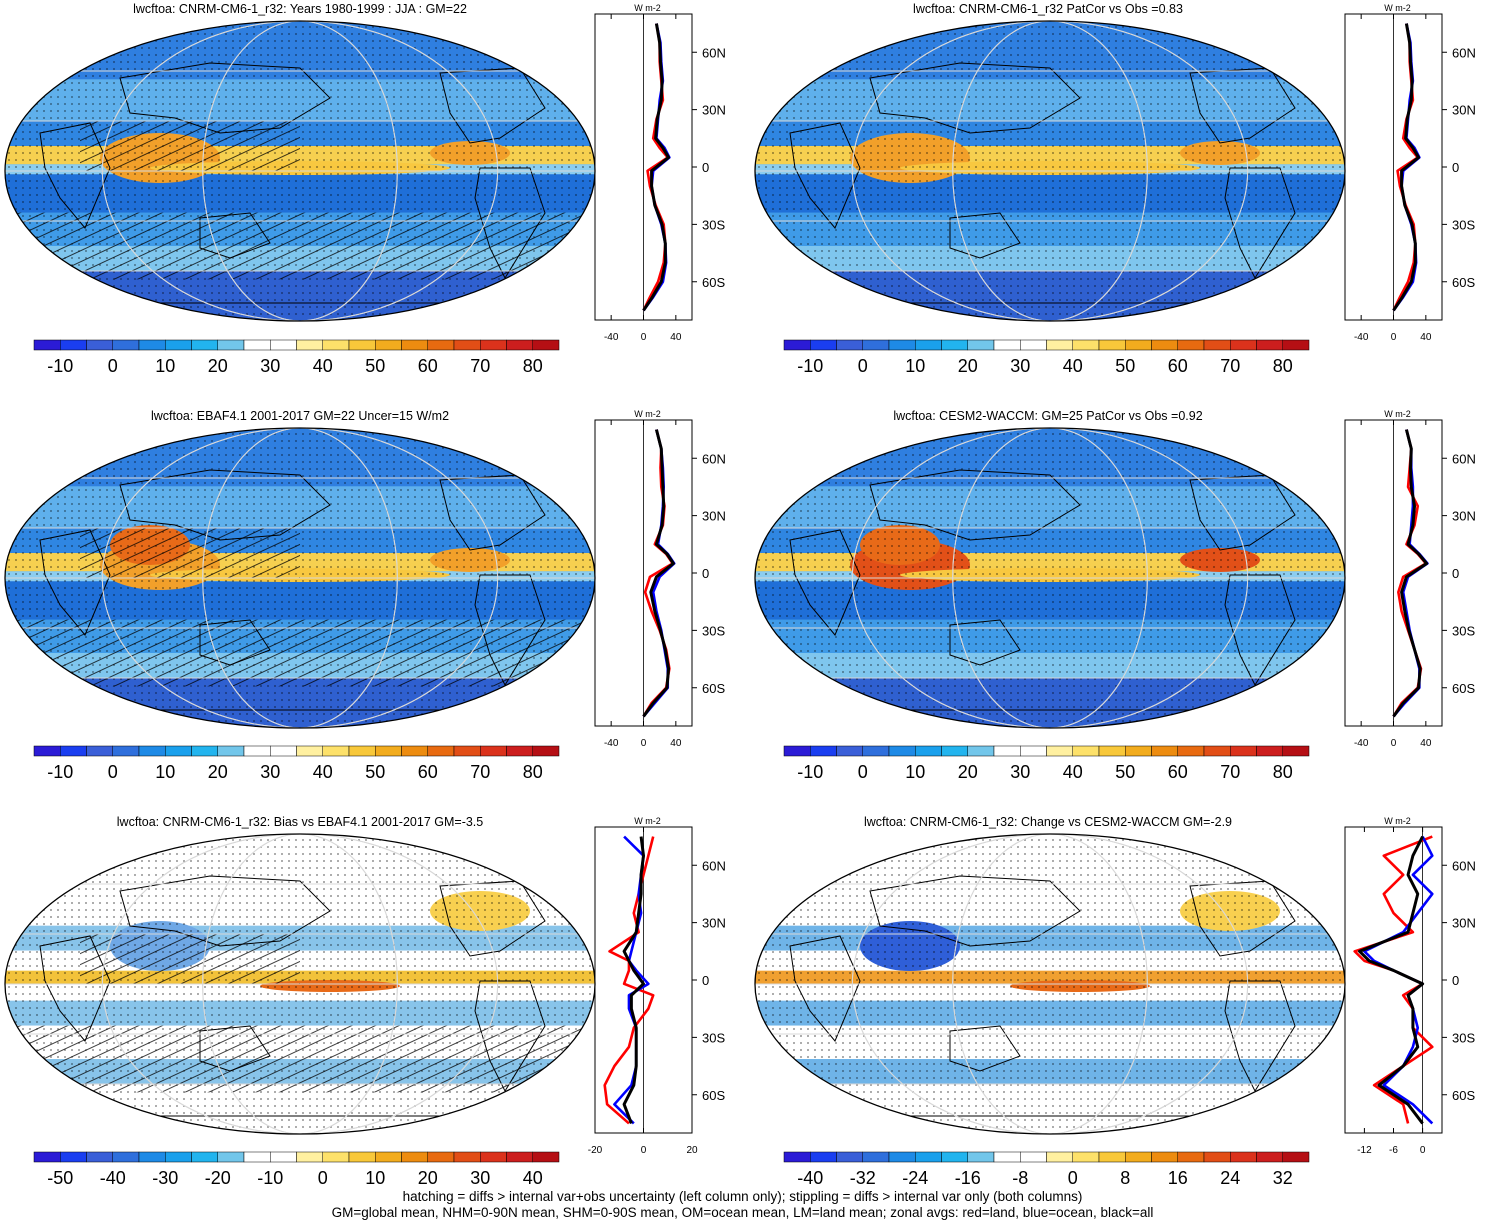 Image resolution: width=1485 pixels, height=1221 pixels. Describe the element at coordinates (1364, 1150) in the screenshot. I see `profile-xtick-label: -12` at that location.